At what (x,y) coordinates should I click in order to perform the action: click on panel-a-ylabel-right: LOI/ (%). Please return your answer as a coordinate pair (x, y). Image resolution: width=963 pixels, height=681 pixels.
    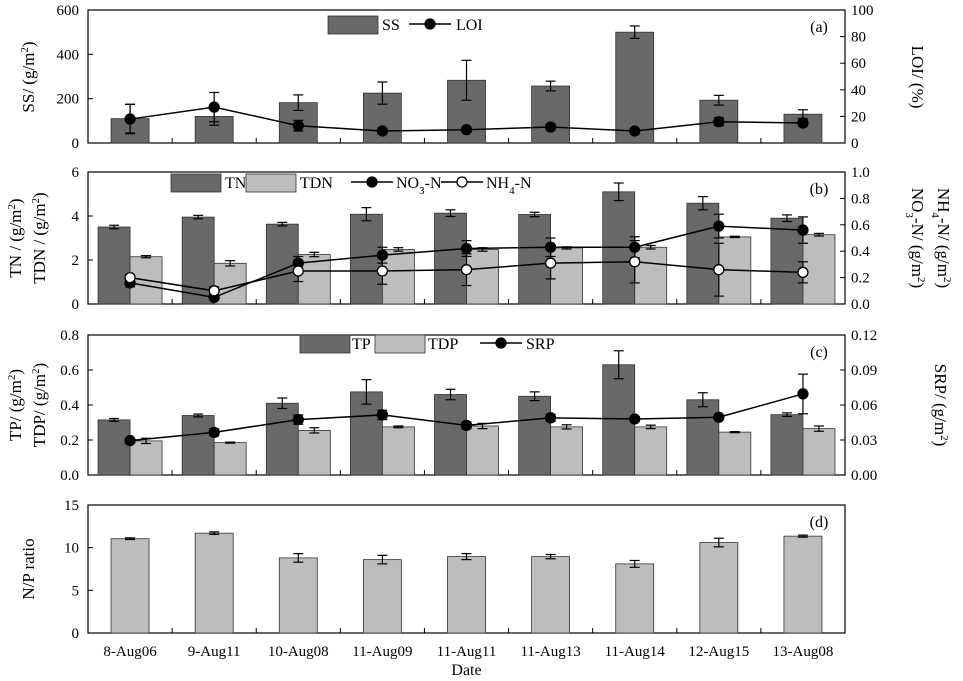
    Looking at the image, I should click on (917, 77).